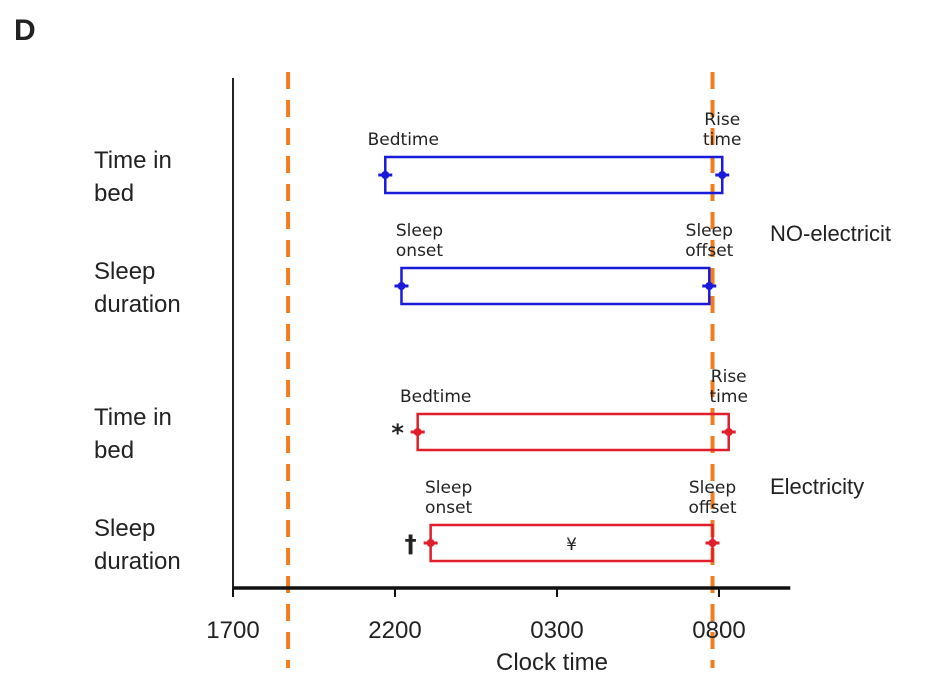  I want to click on x-ticks: 1700 2200 0300 0800, so click(476, 616).